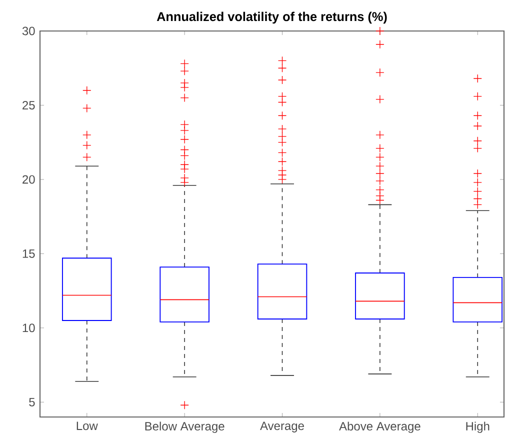 The height and width of the screenshot is (438, 512). I want to click on x-tick-label: Above Average, so click(379, 427).